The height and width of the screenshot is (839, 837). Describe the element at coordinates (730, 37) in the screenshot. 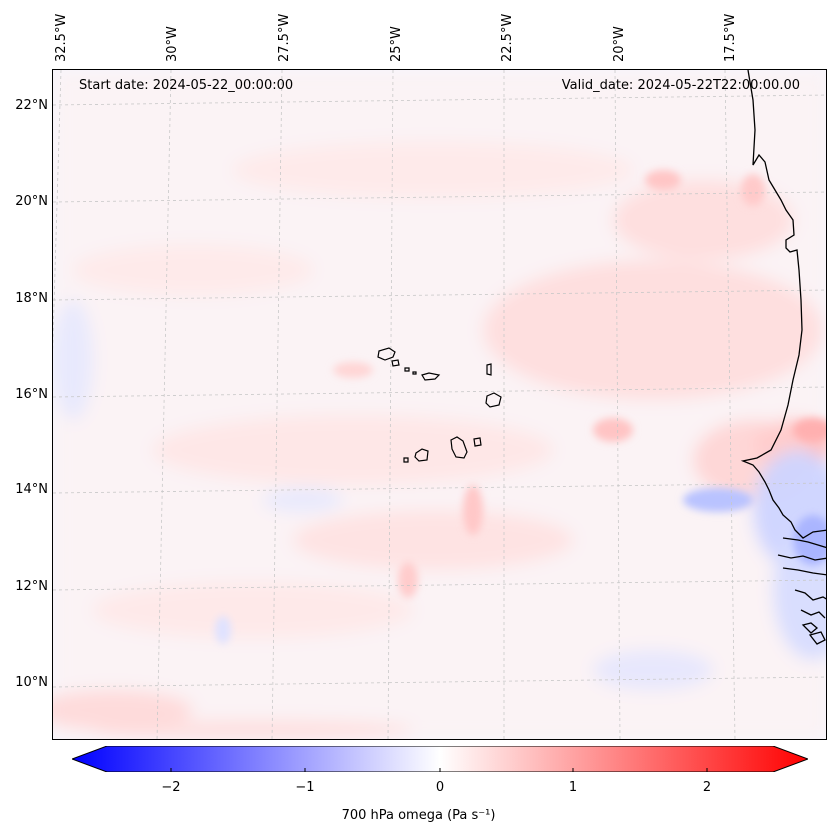

I see `lon-label-17-5w: 17.5°W` at that location.